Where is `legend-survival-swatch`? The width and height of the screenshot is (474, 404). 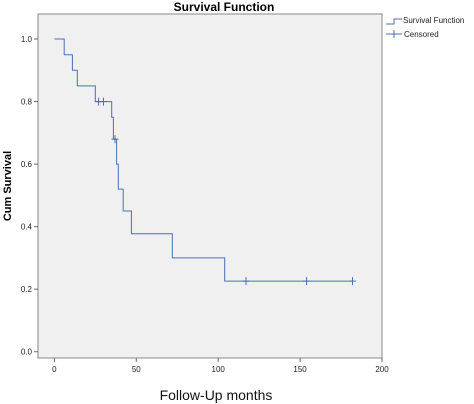 legend-survival-swatch is located at coordinates (394, 21).